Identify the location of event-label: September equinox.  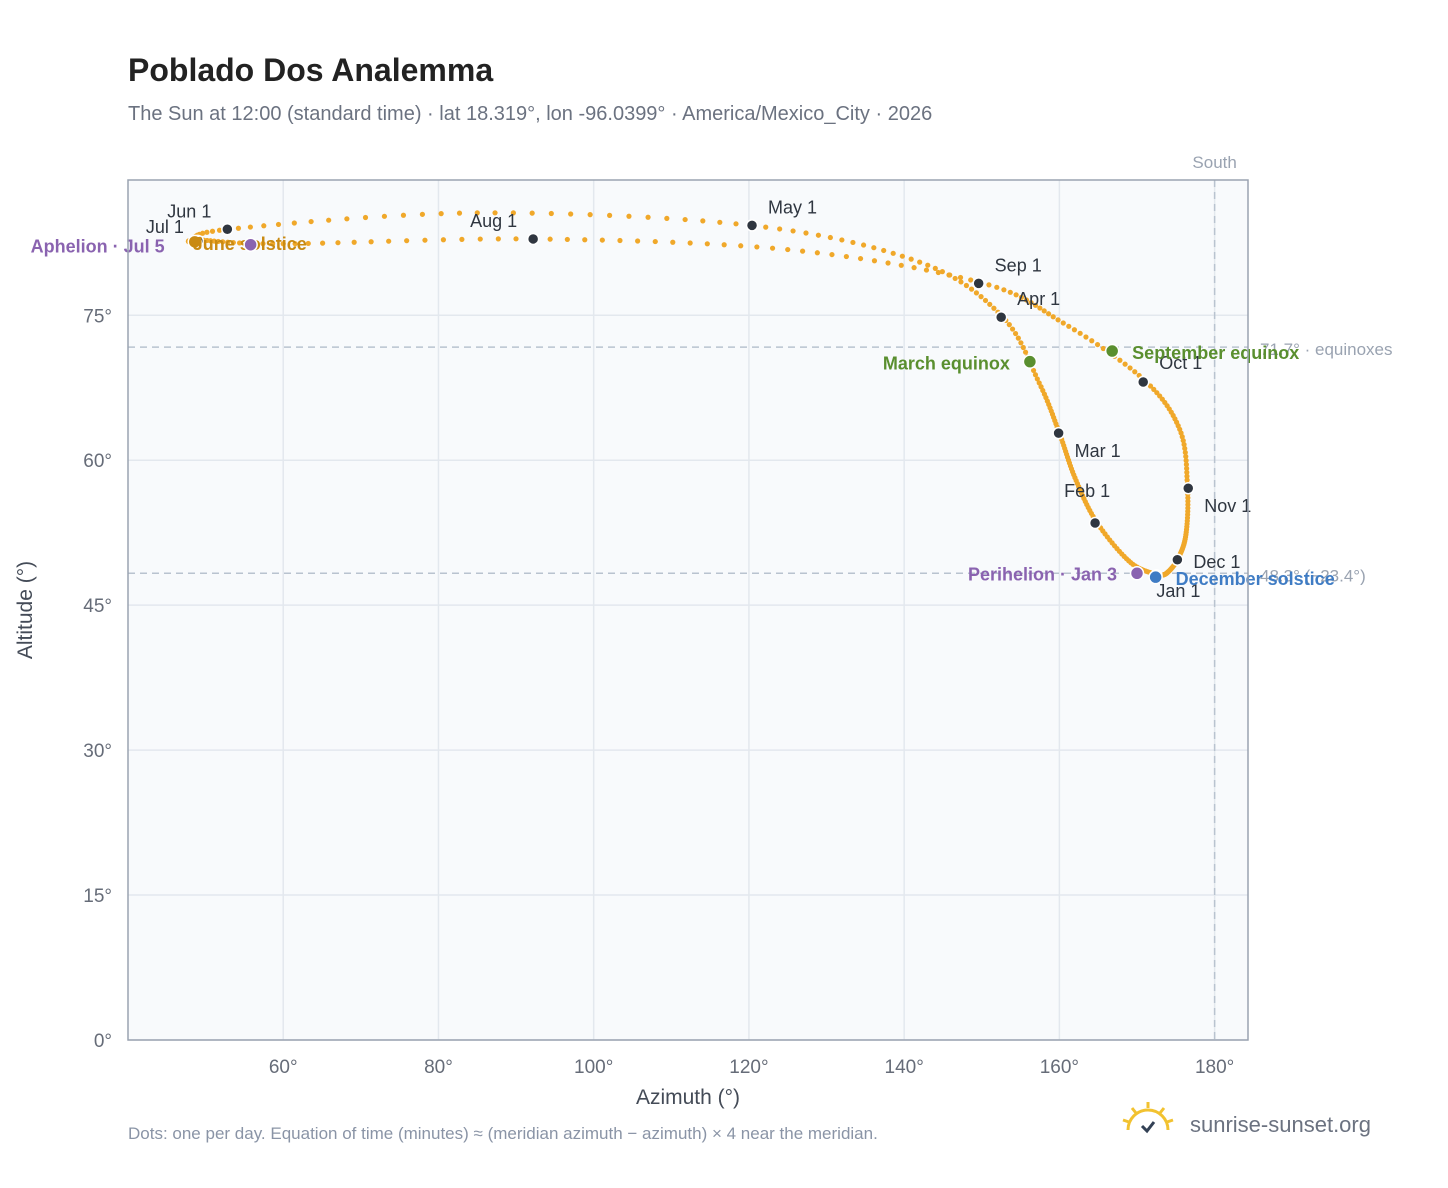
(1215, 353).